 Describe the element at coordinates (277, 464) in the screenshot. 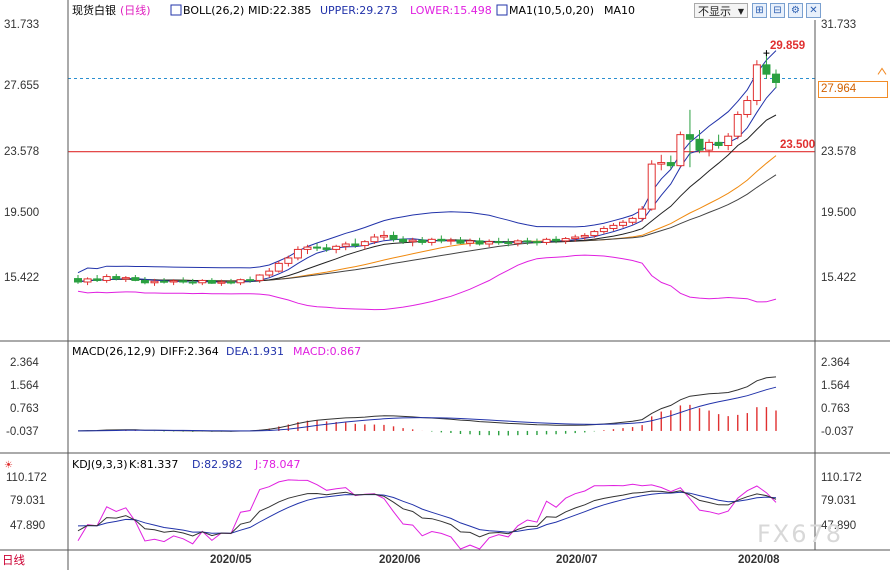

I see `kdj-j-value: J:78.047` at that location.